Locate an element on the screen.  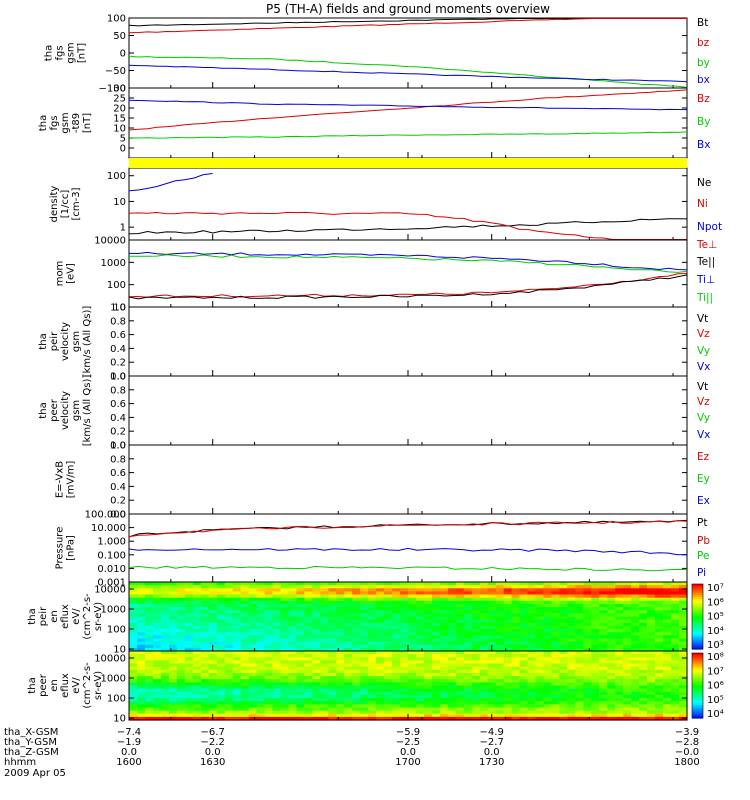
y-tick-label: 100 is located at coordinates (116, 19).